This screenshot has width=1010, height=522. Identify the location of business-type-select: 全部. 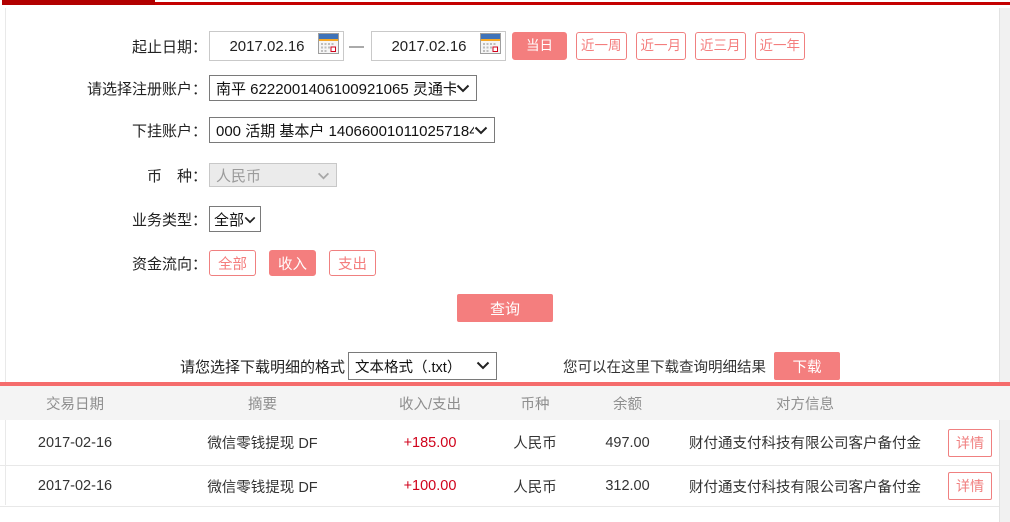
(235, 219).